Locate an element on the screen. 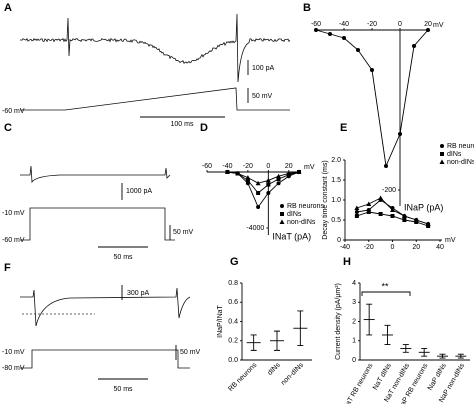 The height and width of the screenshot is (404, 474). legend-label: dINs is located at coordinates (294, 214).